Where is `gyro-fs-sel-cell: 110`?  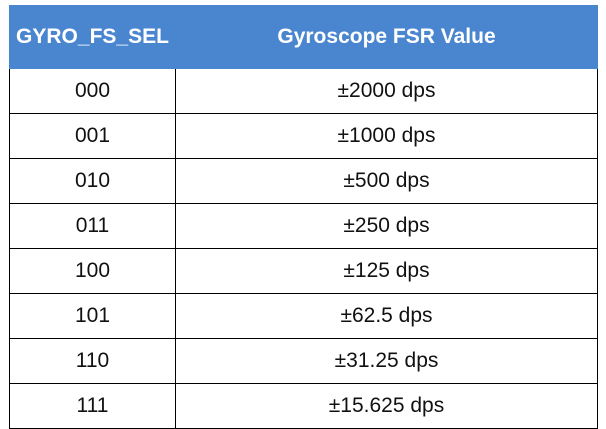
gyro-fs-sel-cell: 110 is located at coordinates (92, 361).